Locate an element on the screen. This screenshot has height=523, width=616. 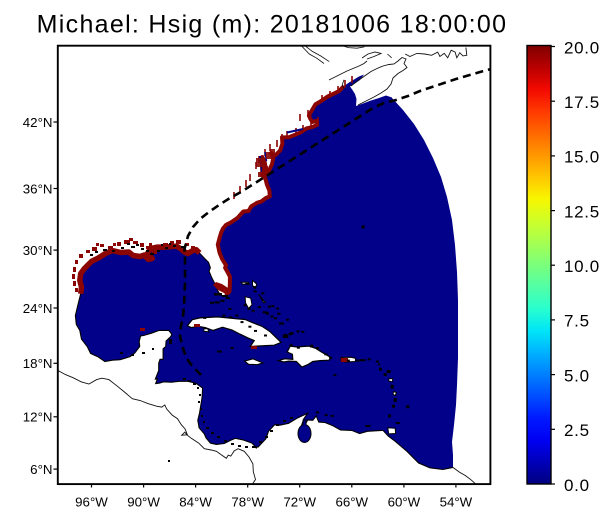
svg-text: 36°N is located at coordinates (38, 188).